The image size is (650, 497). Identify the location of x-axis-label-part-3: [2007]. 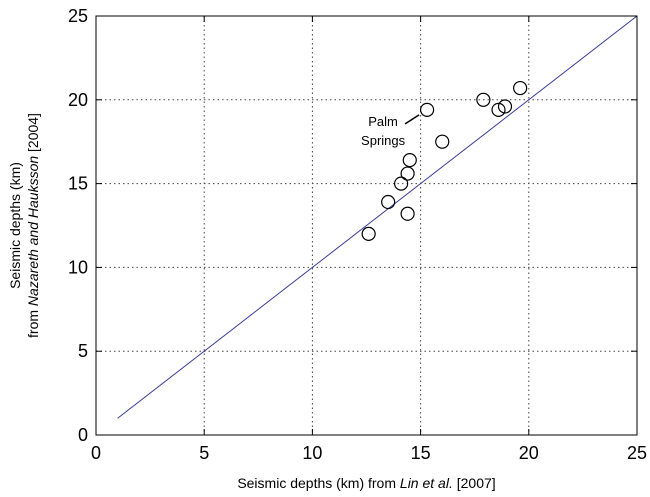
(474, 483).